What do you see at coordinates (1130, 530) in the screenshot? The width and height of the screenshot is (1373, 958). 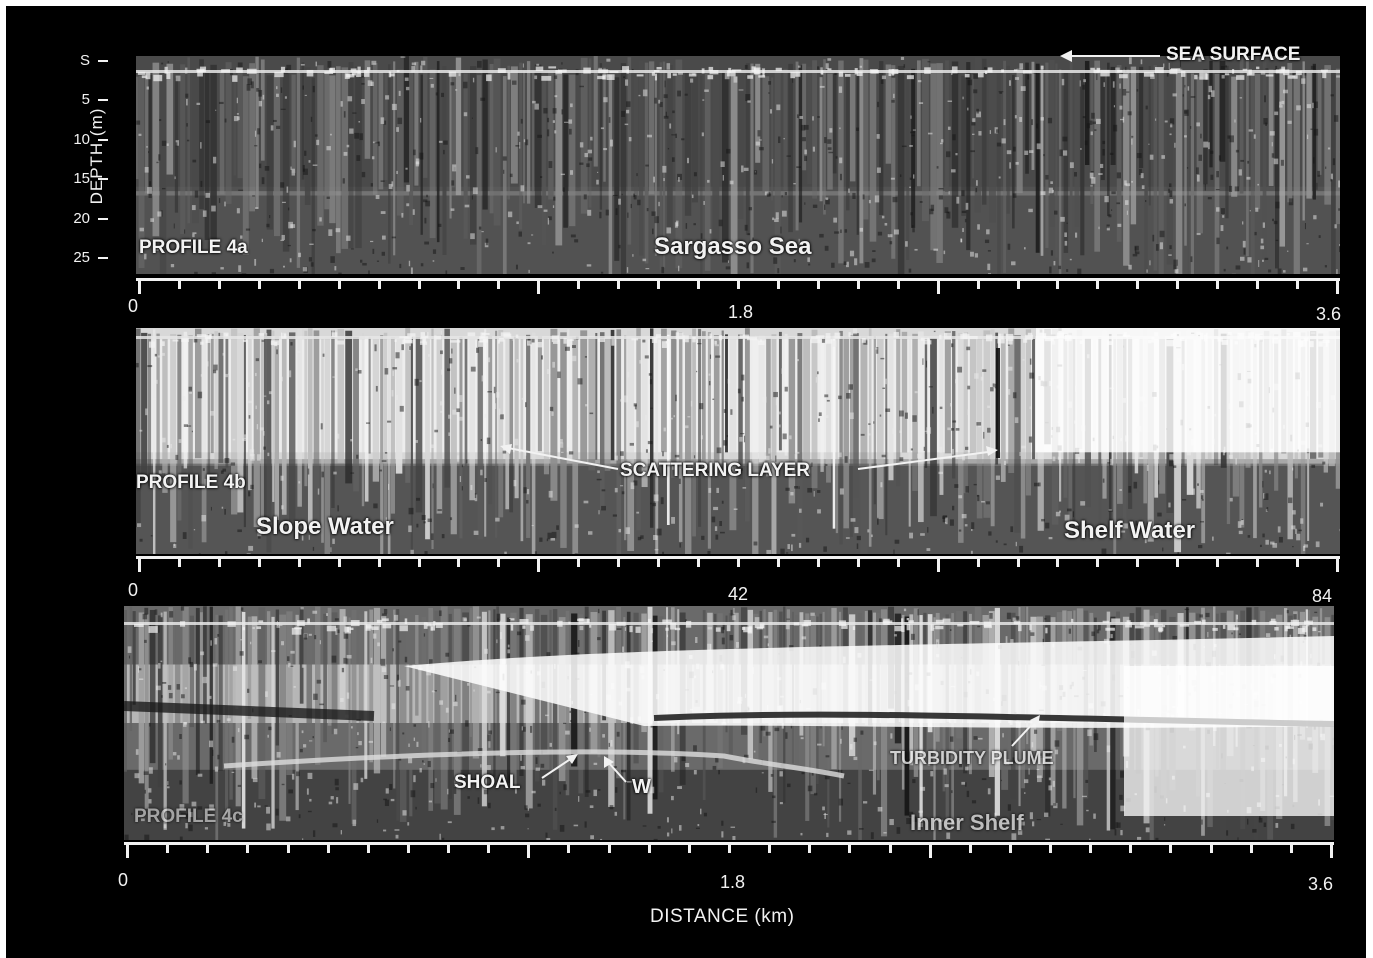 I see `region-label: Shelf Water` at bounding box center [1130, 530].